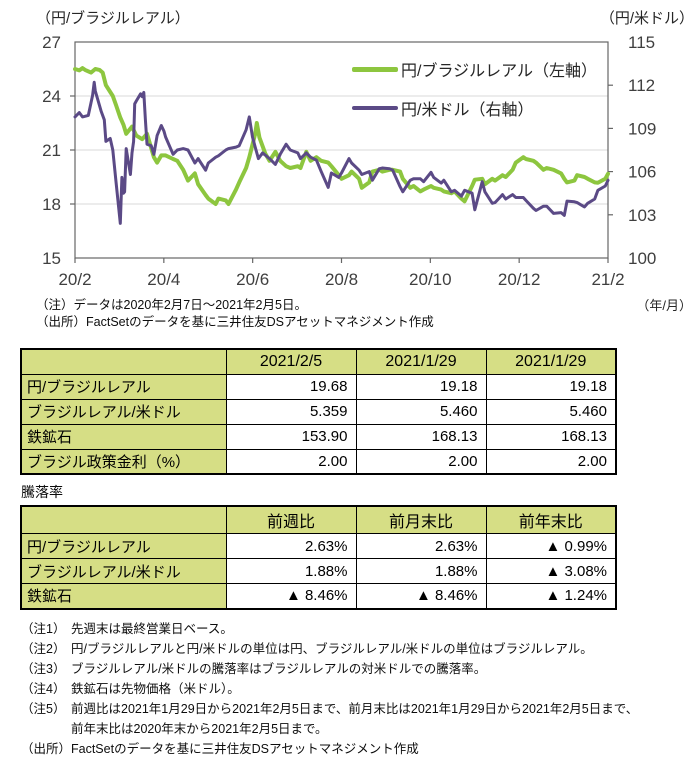 This screenshot has width=699, height=769. Describe the element at coordinates (113, 18) in the screenshot. I see `left-axis-title: （円/ブラジルレアル）` at that location.